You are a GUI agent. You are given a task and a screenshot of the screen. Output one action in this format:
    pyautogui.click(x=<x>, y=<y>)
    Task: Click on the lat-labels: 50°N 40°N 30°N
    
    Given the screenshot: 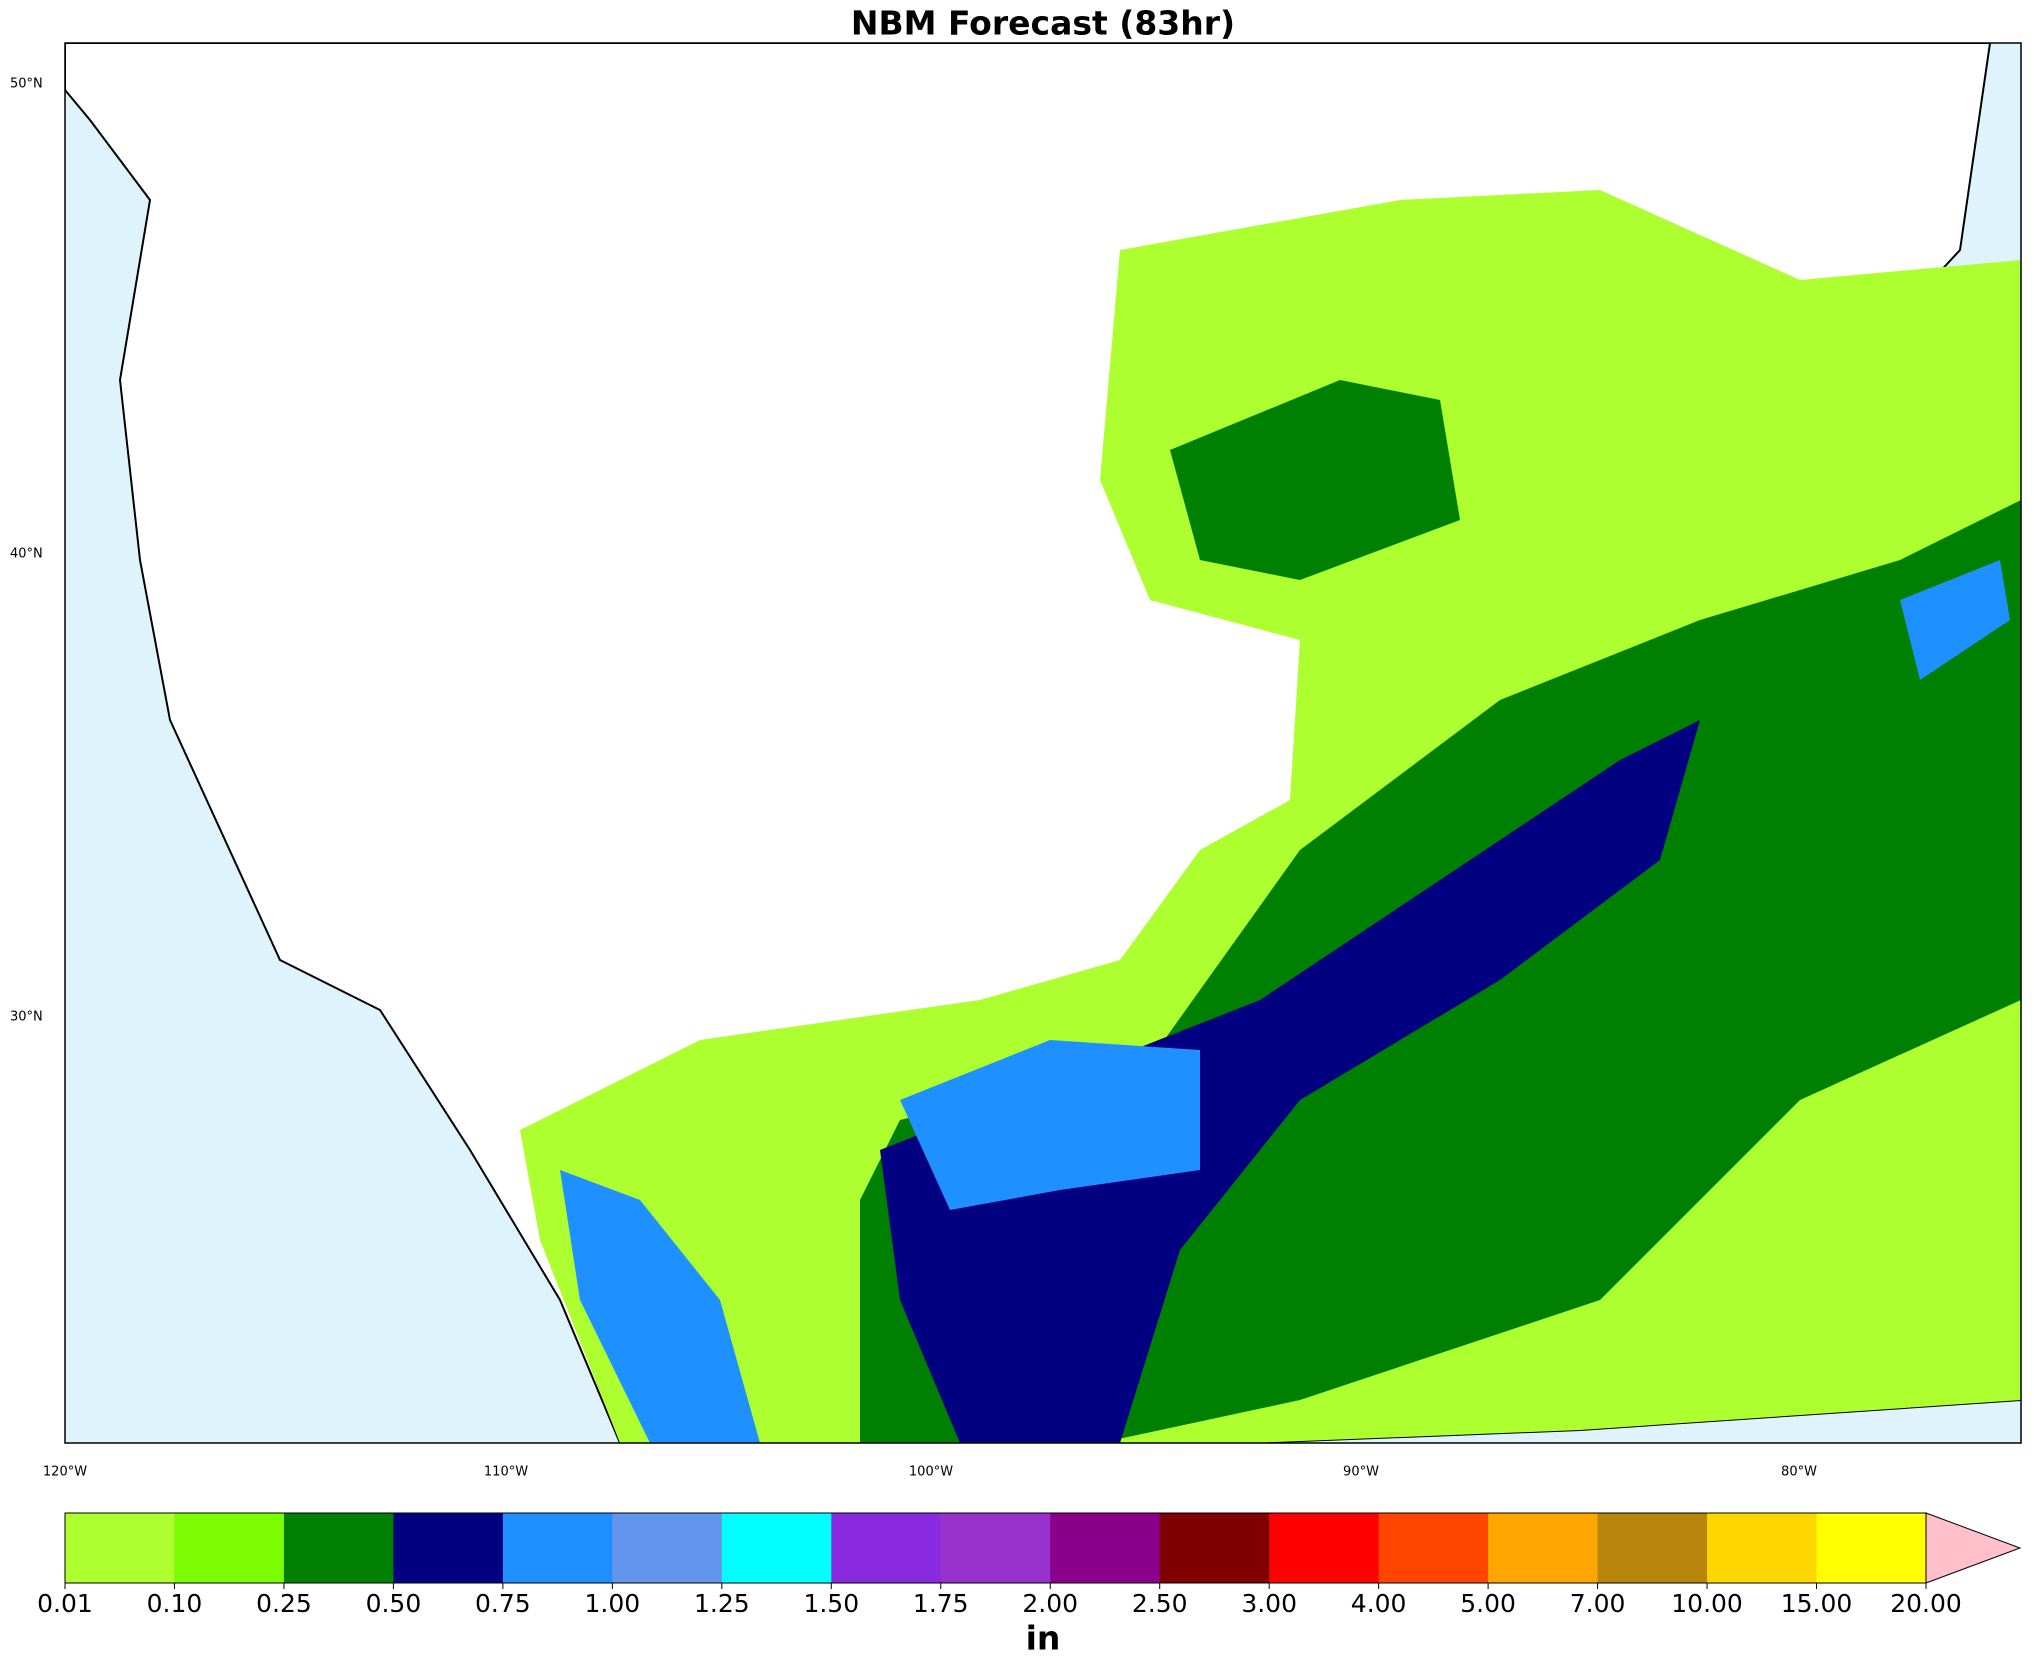 What is the action you would take?
    pyautogui.click(x=26, y=551)
    